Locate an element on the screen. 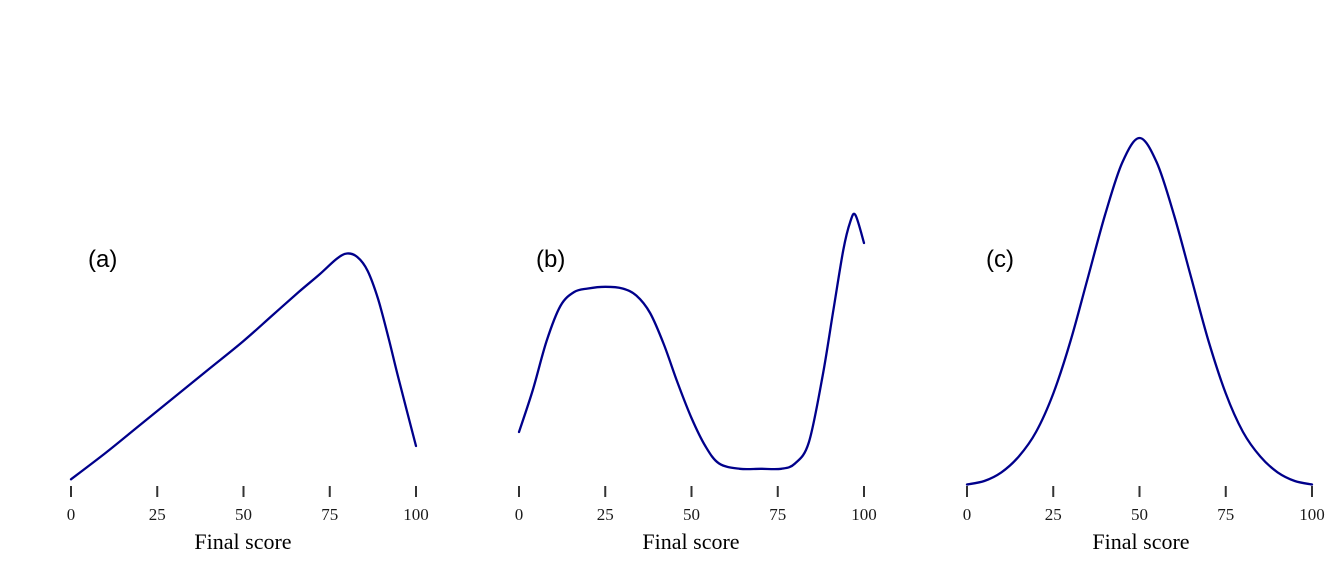  panel-label-b: (b) is located at coordinates (550, 259).